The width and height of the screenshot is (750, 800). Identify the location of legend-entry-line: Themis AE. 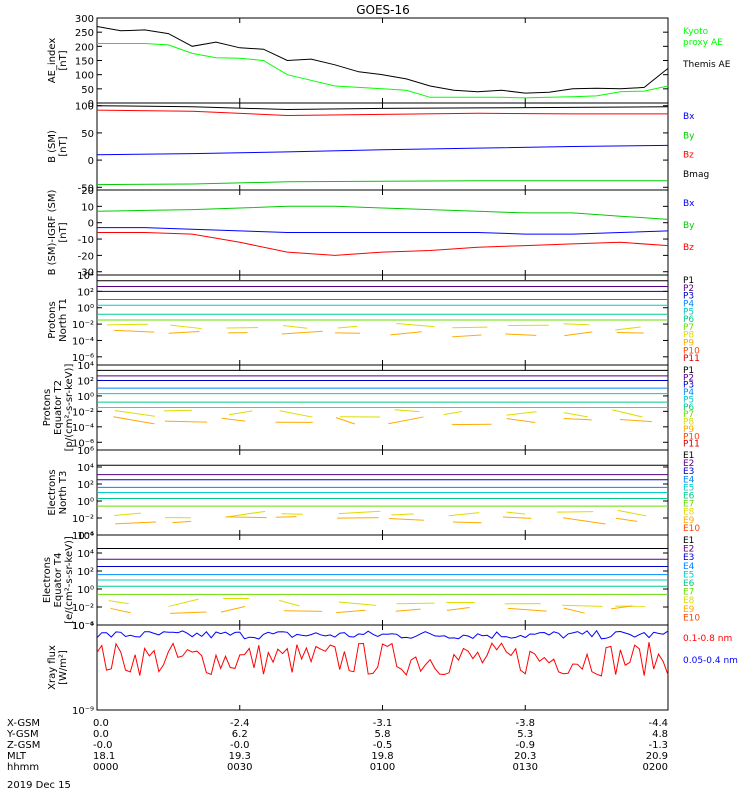
(706, 65).